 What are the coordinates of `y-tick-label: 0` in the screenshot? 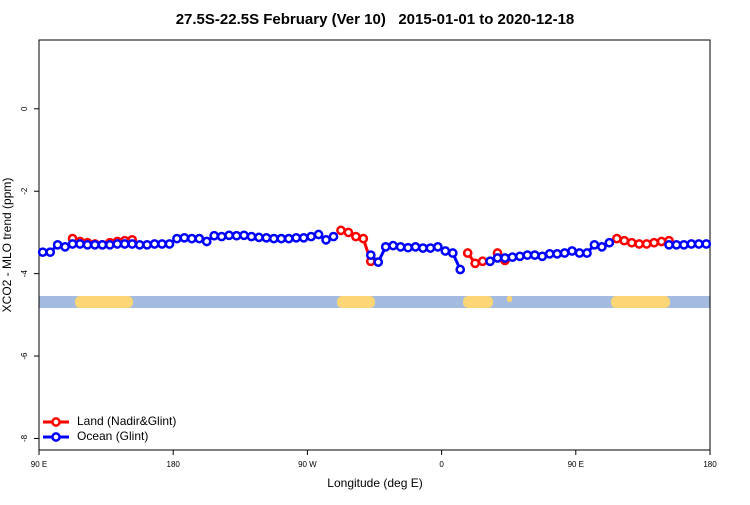 It's located at (24, 108).